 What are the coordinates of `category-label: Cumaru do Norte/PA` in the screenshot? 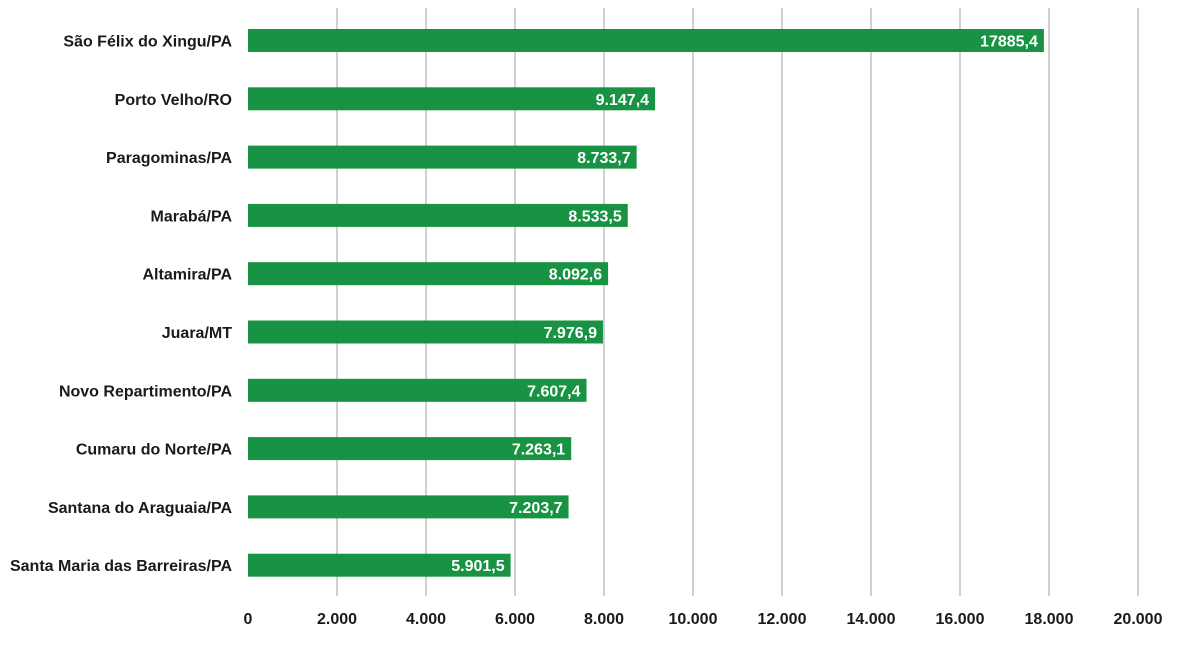 It's located at (154, 450).